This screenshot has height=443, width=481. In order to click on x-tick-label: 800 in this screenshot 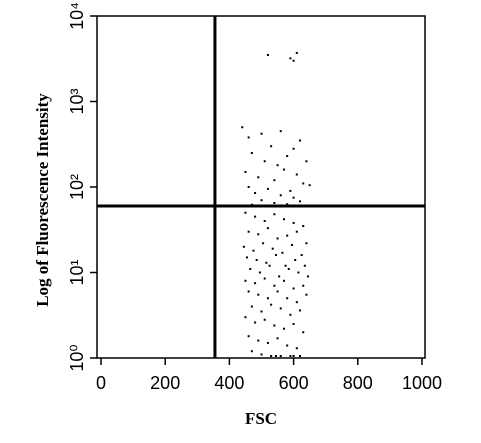, I will do `click(358, 383)`.